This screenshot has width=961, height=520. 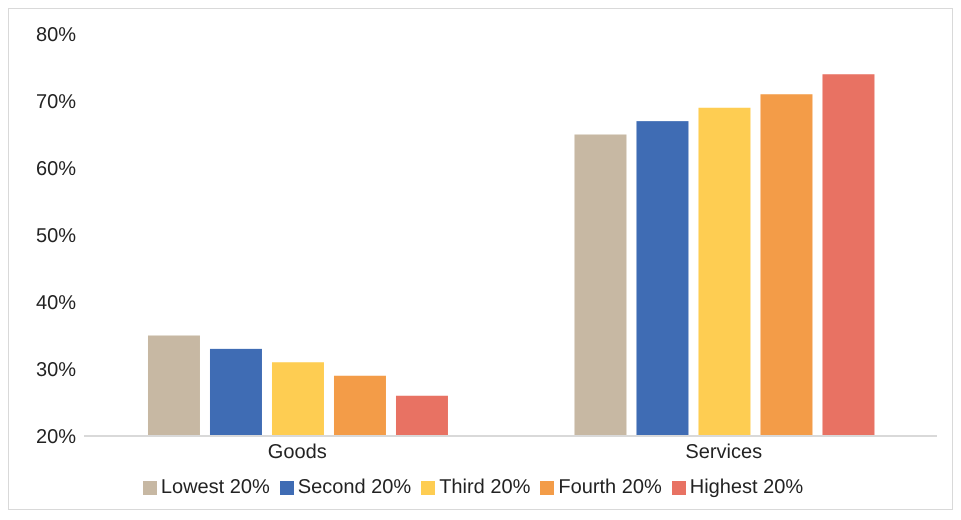 I want to click on x-tick-label: Goods, so click(x=297, y=452).